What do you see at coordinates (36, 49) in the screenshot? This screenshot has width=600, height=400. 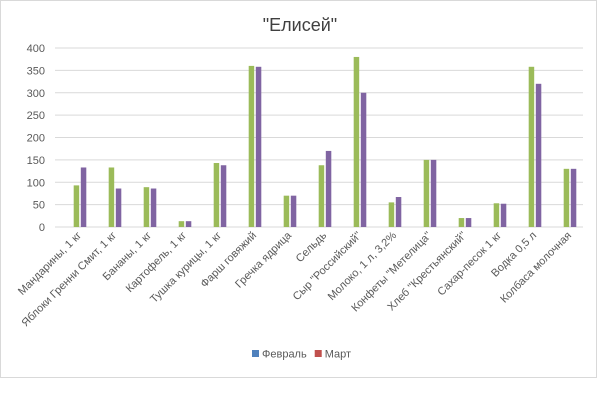 I see `y-tick-label: 400` at bounding box center [36, 49].